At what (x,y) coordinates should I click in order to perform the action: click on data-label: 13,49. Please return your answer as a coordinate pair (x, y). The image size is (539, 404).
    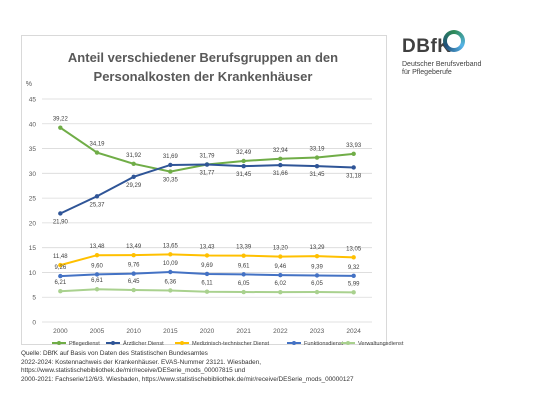
    Looking at the image, I should click on (134, 247).